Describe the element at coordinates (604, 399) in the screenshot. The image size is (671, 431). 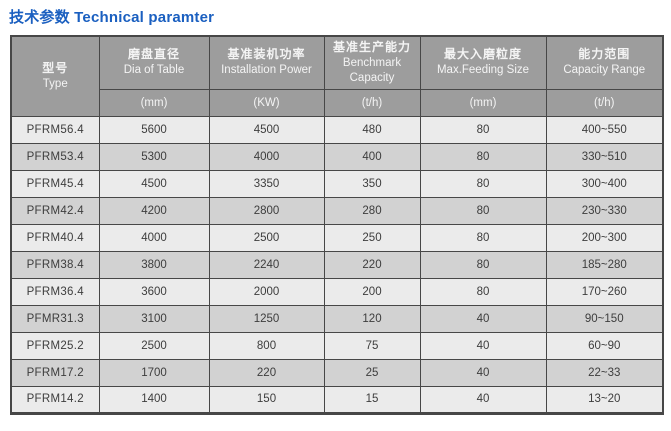
I see `cell-capacity-range: 13~20` at that location.